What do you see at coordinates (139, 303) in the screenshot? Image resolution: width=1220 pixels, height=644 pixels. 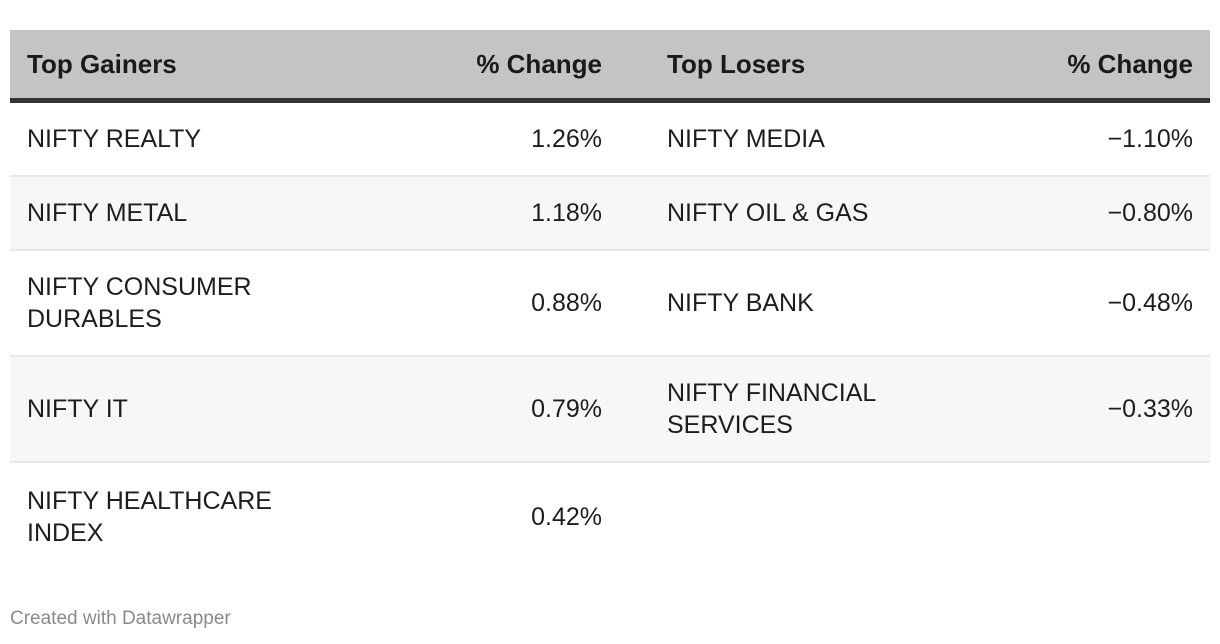 I see `gainer-name: NIFTY CONSUMER DURABLES` at bounding box center [139, 303].